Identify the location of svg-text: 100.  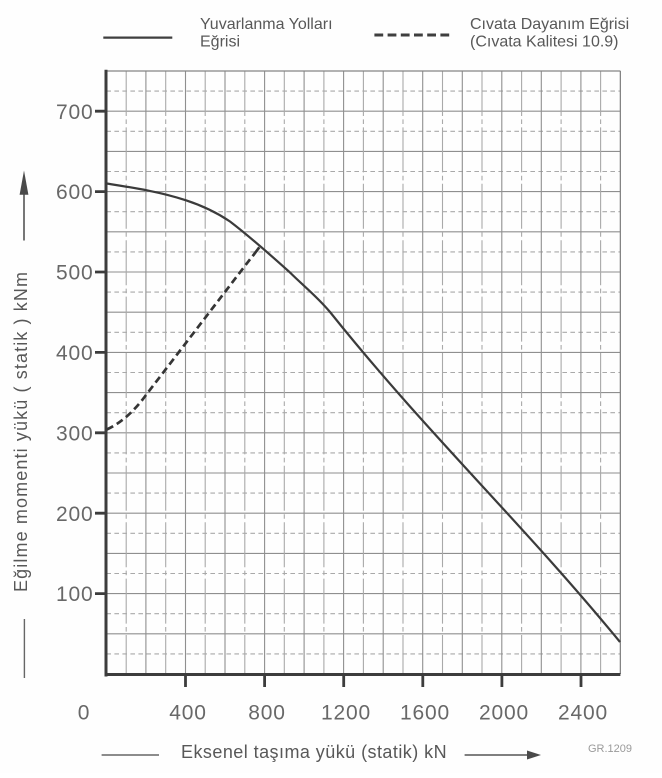
(74, 594).